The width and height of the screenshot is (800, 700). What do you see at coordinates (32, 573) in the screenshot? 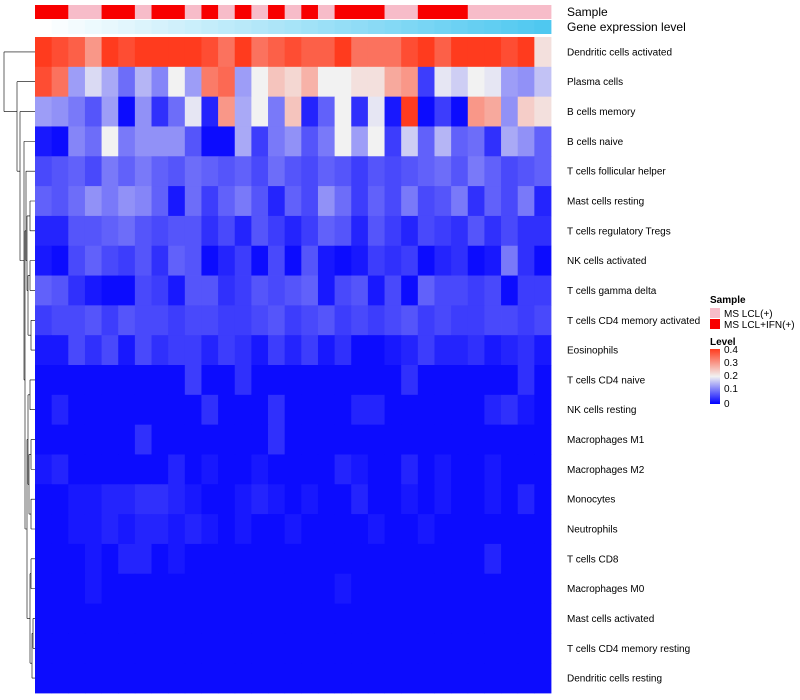
I see `dendrogram-branch` at bounding box center [32, 573].